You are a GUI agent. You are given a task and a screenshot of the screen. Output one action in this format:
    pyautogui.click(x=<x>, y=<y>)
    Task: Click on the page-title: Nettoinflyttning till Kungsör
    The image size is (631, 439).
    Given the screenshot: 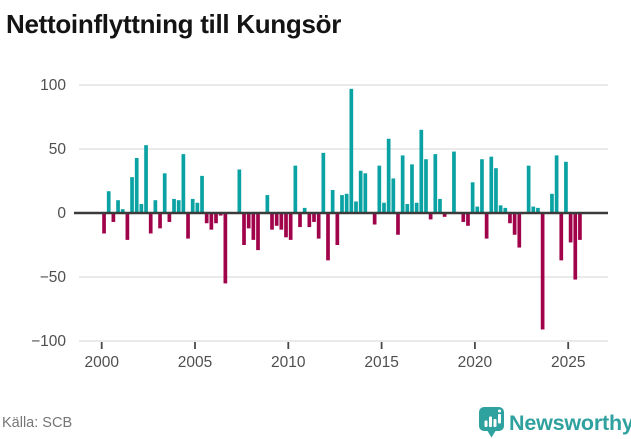 What is the action you would take?
    pyautogui.click(x=173, y=24)
    